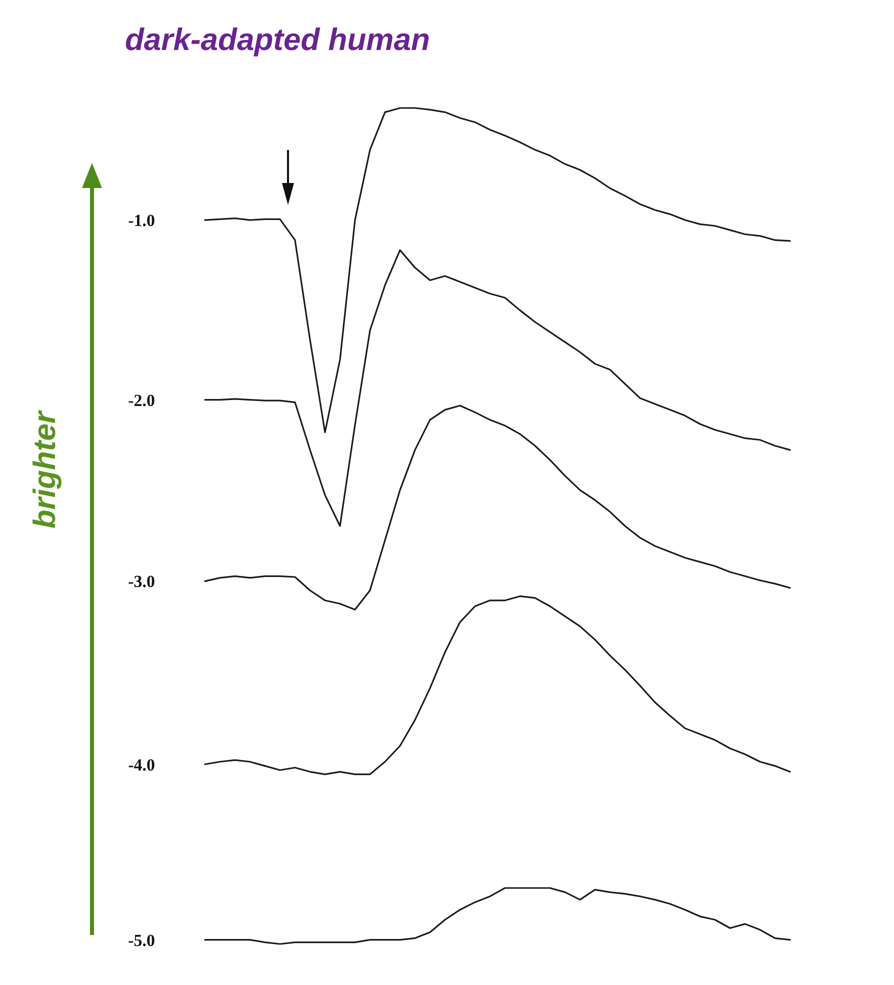 Image resolution: width=894 pixels, height=985 pixels. Describe the element at coordinates (141, 220) in the screenshot. I see `text: -1.0` at that location.